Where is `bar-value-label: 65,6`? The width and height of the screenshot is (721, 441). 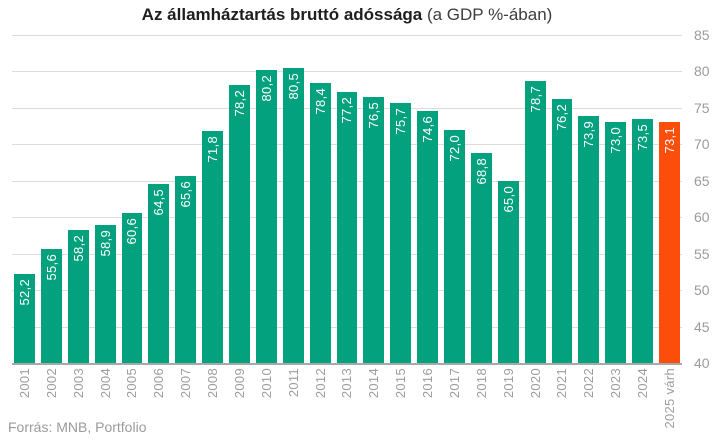
bar-value-label: 65,6 is located at coordinates (186, 194).